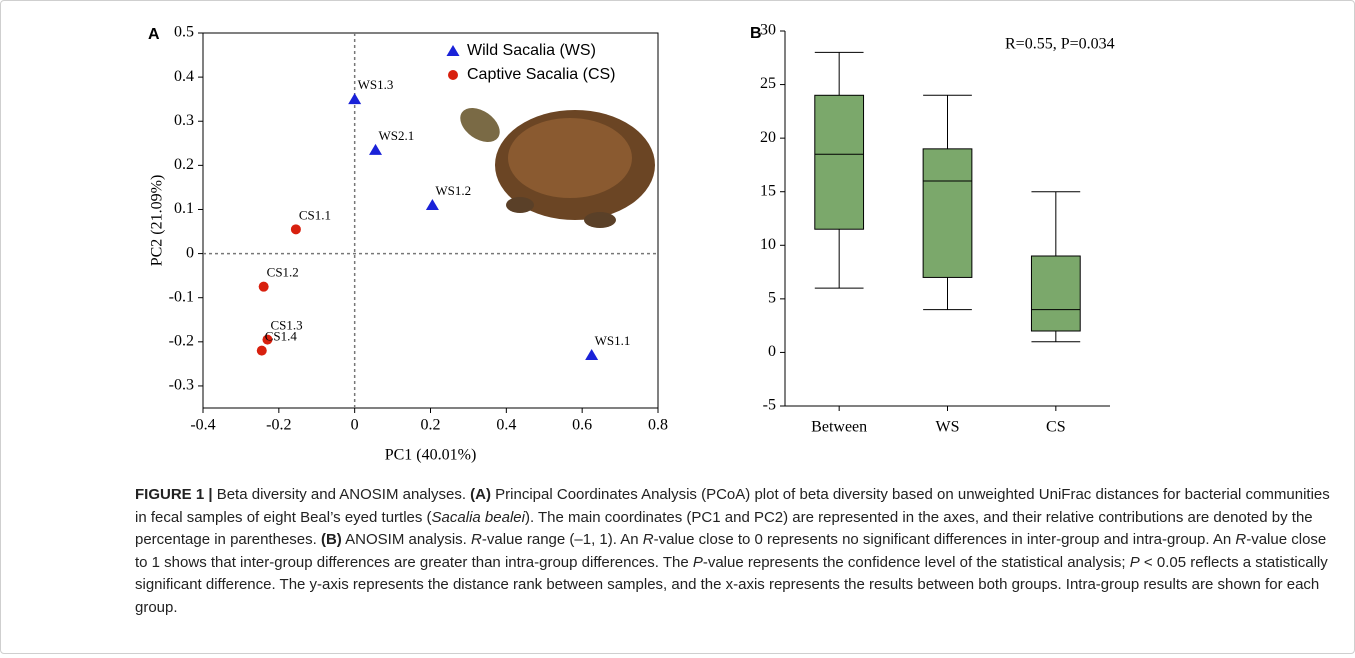  Describe the element at coordinates (355, 425) in the screenshot. I see `x-tick-label: 0` at that location.